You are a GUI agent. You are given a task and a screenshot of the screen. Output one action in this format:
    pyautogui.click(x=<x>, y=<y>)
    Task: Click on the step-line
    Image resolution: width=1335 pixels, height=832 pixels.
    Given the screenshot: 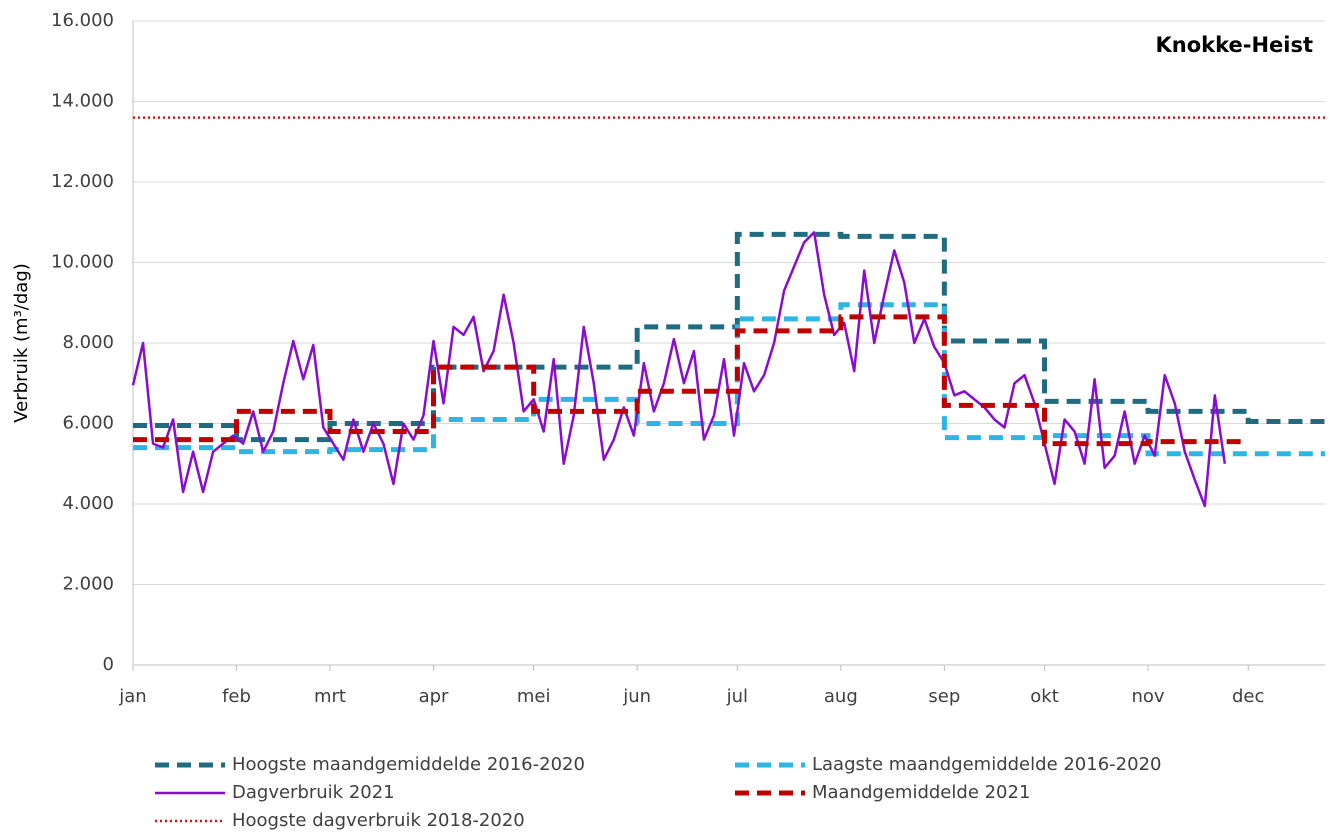 What is the action you would take?
    pyautogui.click(x=691, y=380)
    